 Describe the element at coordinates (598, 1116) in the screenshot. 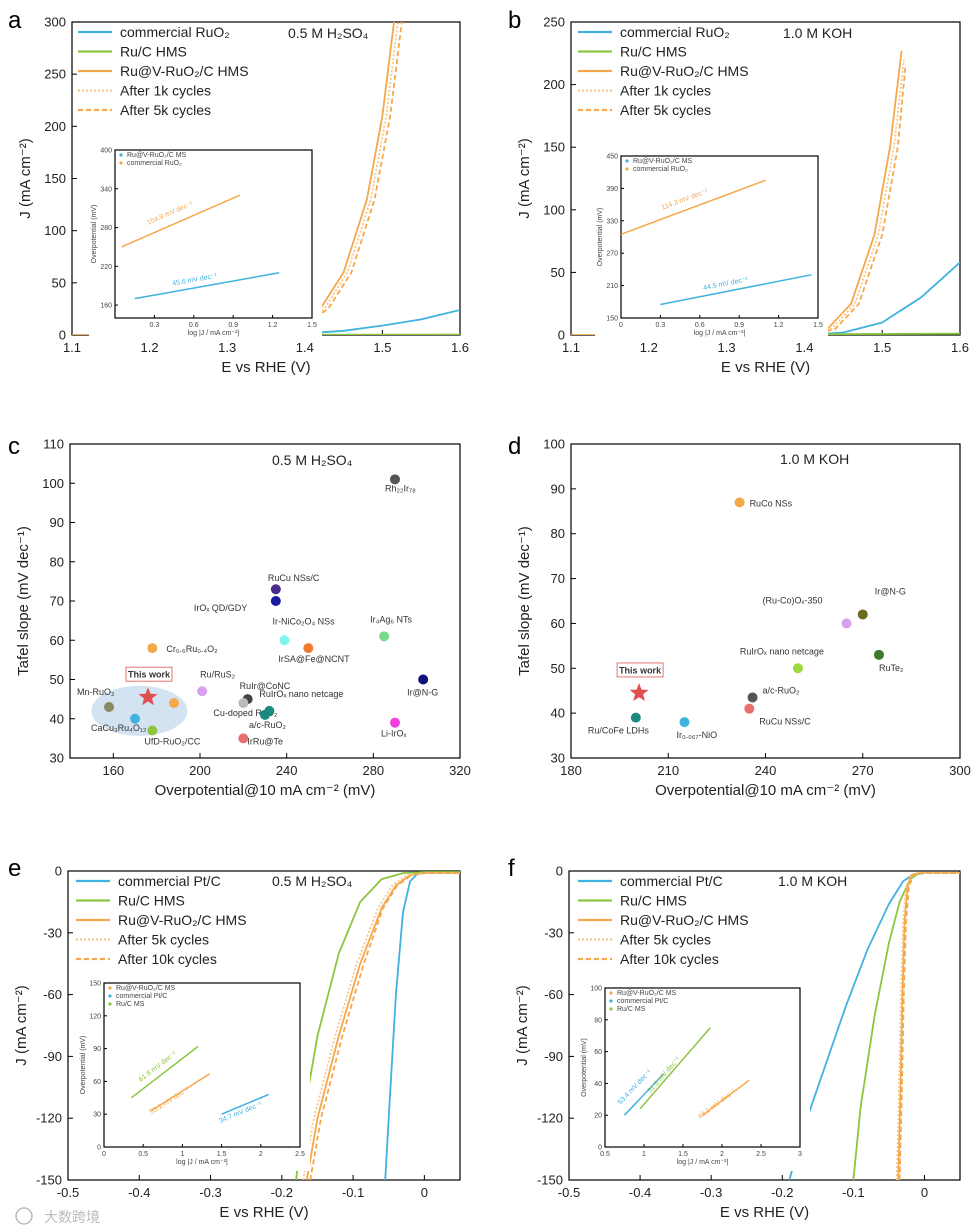

I see `y-tick-label: 20` at that location.